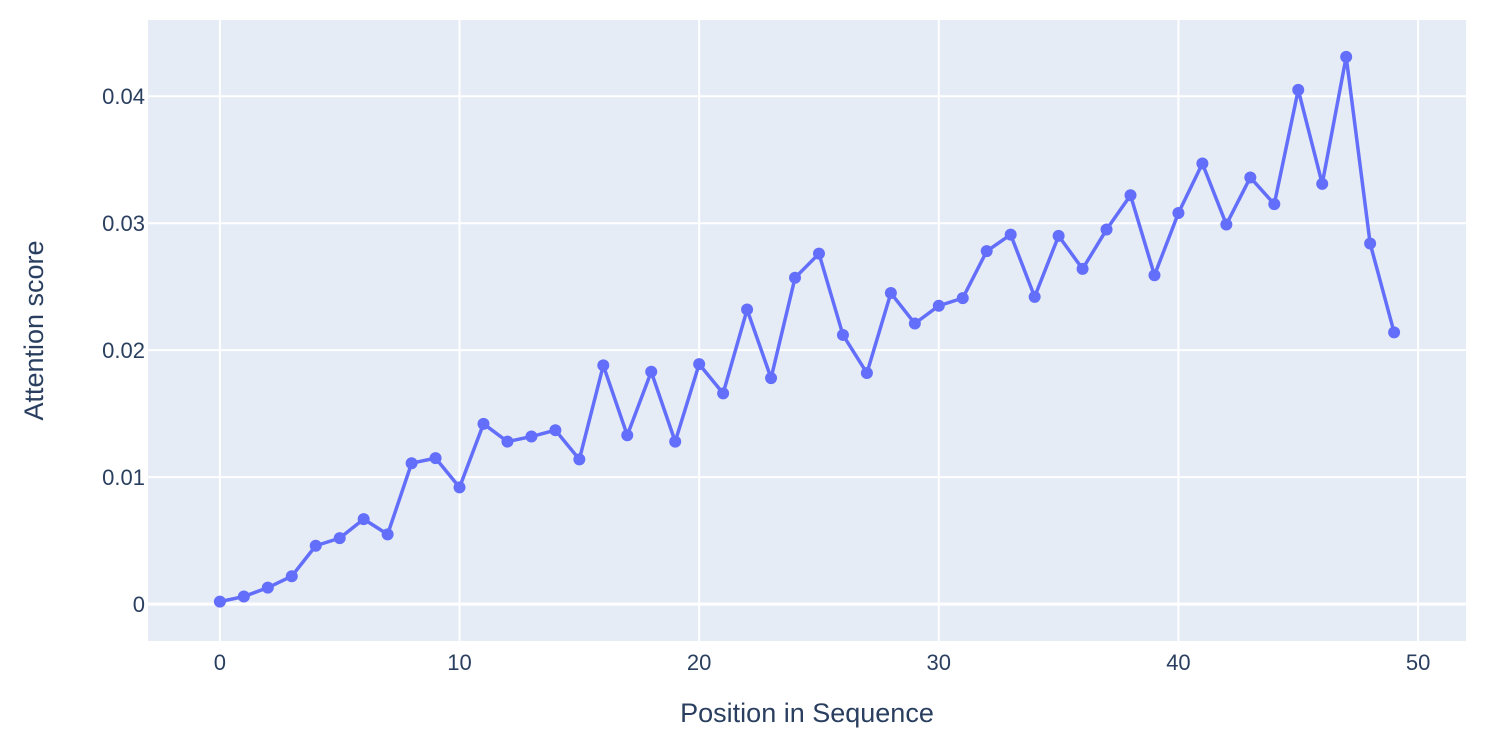 The height and width of the screenshot is (754, 1492). I want to click on x-tick-label: 10, so click(459, 662).